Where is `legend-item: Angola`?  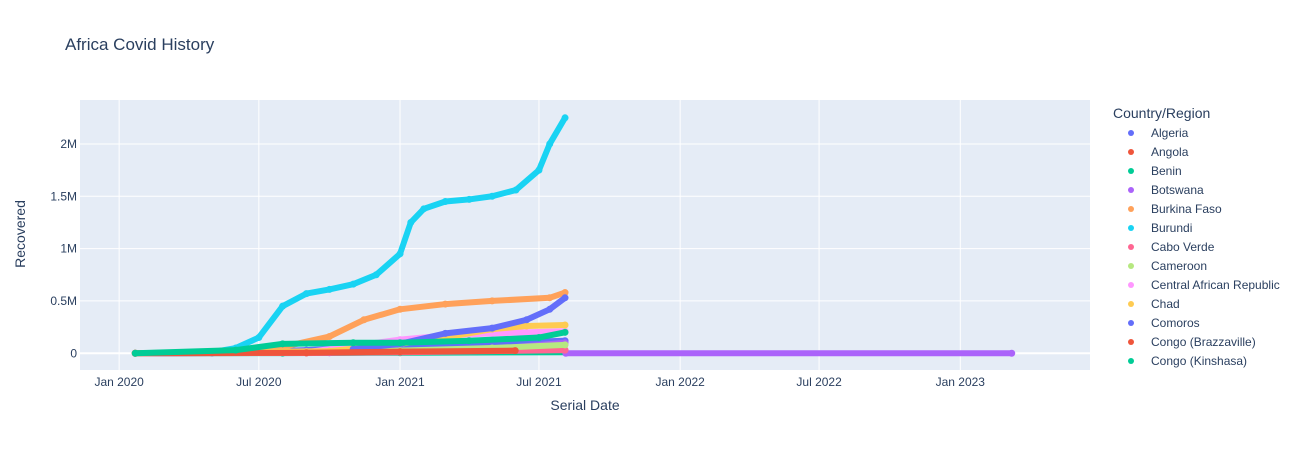
legend-item: Angola is located at coordinates (1158, 152).